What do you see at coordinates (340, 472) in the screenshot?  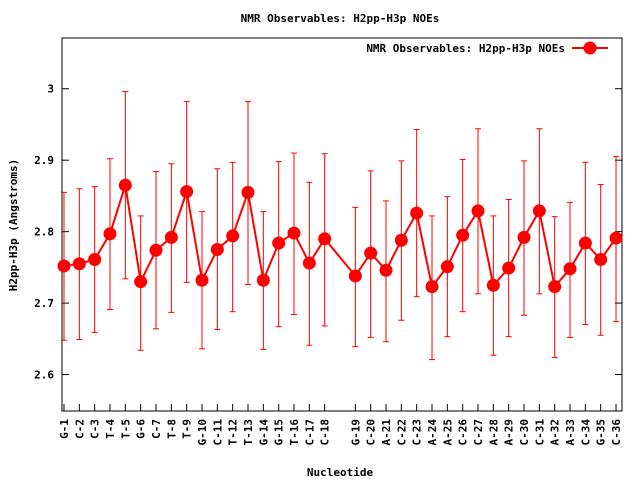 I see `x-axis-label: Nucleotide` at bounding box center [340, 472].